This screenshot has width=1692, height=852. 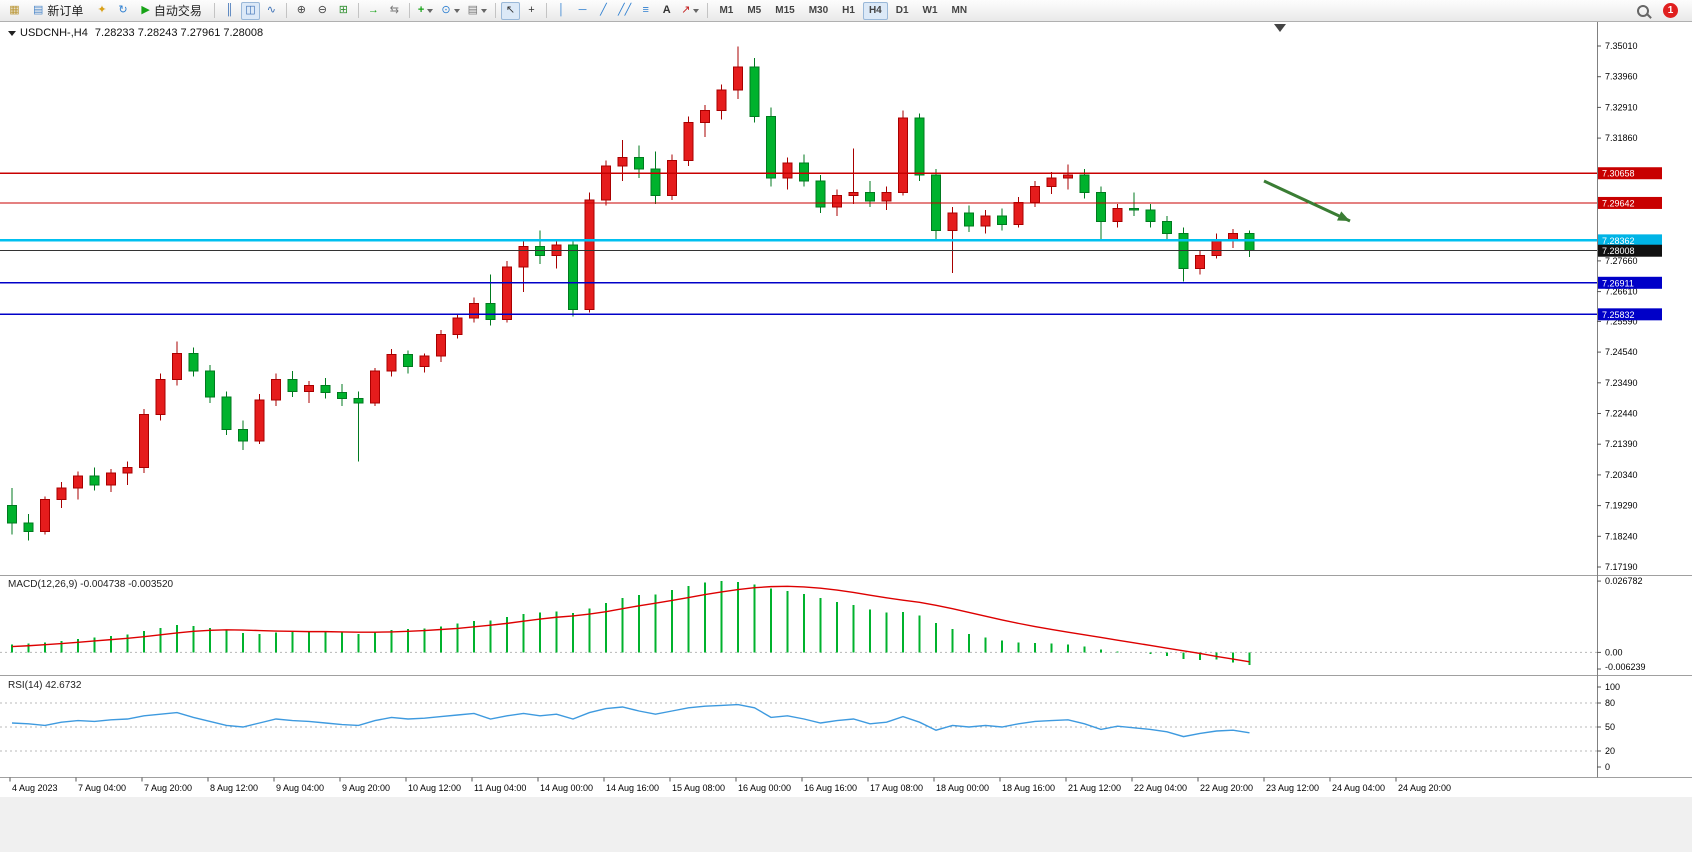 I want to click on zoom-out-icon: ⊖, so click(x=322, y=11).